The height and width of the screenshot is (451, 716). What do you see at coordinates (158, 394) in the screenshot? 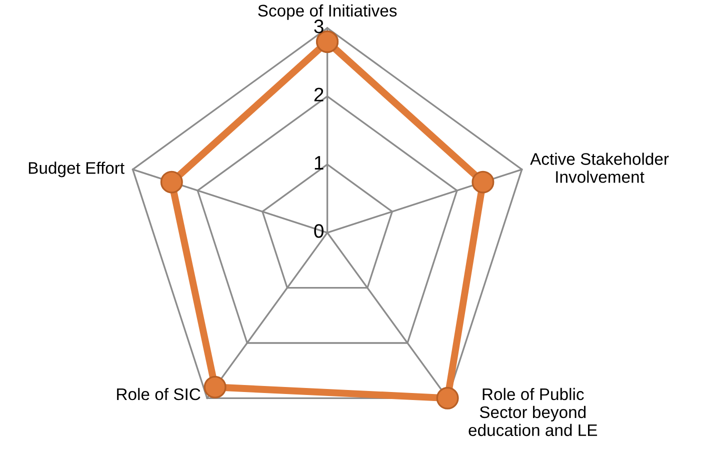
I see `spoke-label: Role of SIC` at bounding box center [158, 394].